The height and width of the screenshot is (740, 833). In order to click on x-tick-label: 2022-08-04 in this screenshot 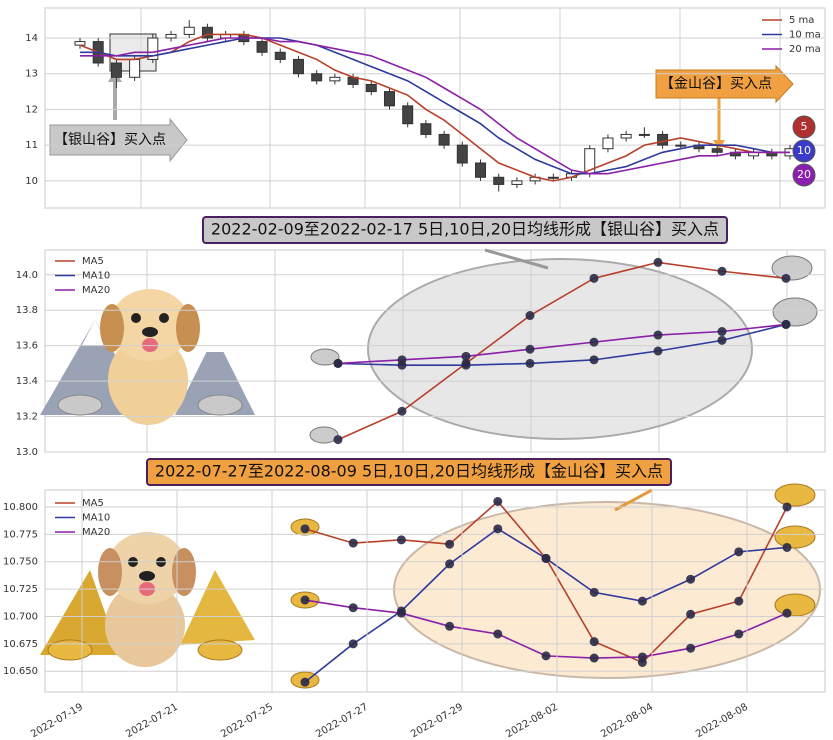, I will do `click(627, 721)`.